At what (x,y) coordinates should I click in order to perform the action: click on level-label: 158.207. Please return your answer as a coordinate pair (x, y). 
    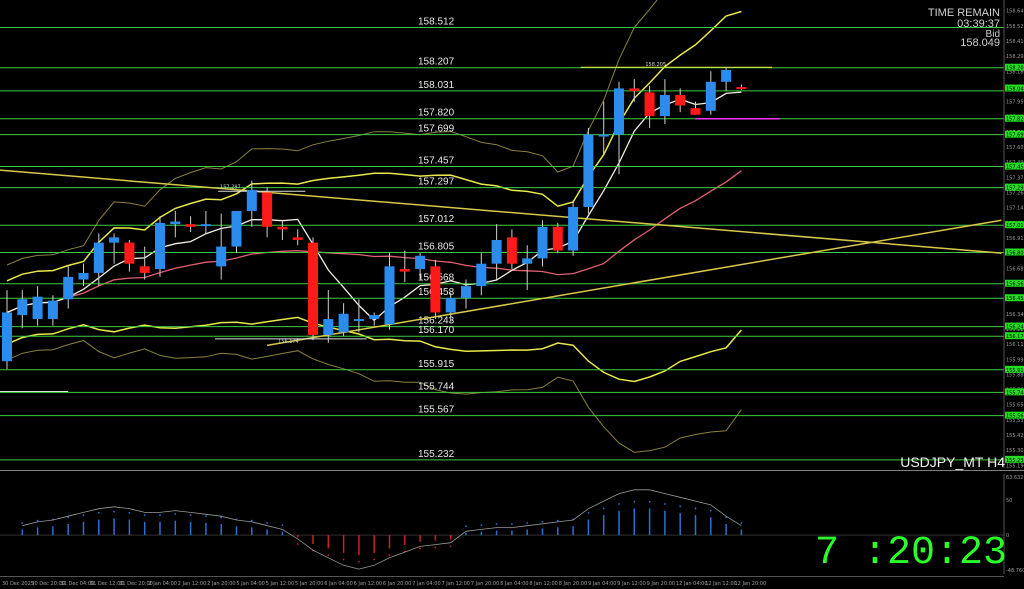
    Looking at the image, I should click on (436, 62).